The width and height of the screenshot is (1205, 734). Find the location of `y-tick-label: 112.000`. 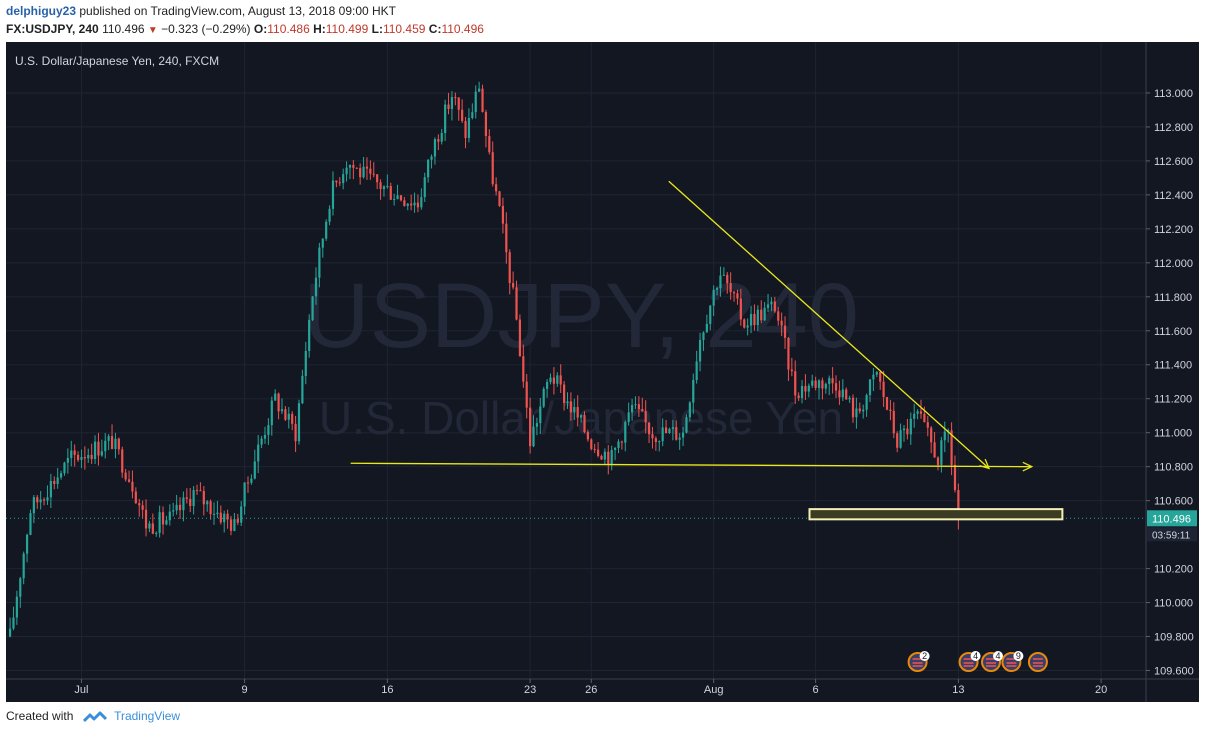

y-tick-label: 112.000 is located at coordinates (1173, 264).